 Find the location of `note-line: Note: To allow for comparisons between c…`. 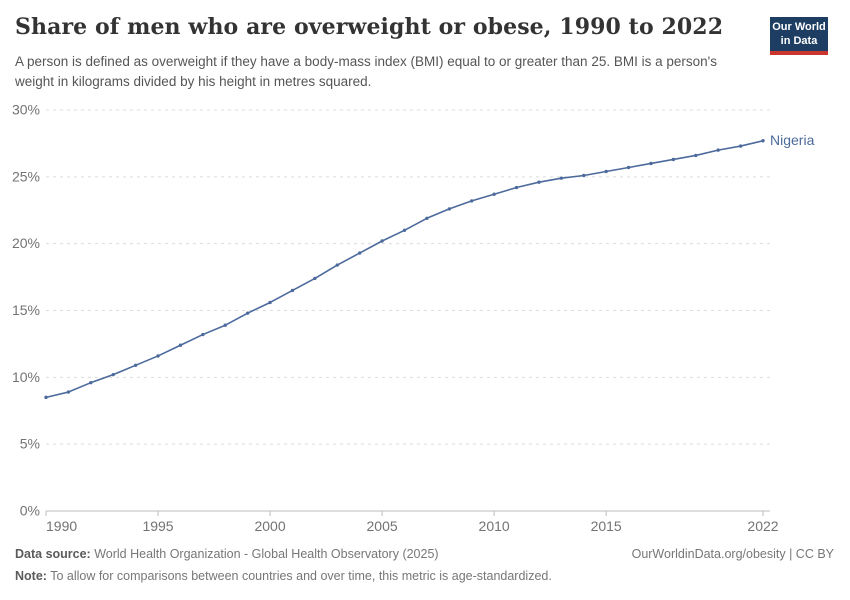

note-line: Note: To allow for comparisons between c… is located at coordinates (283, 576).